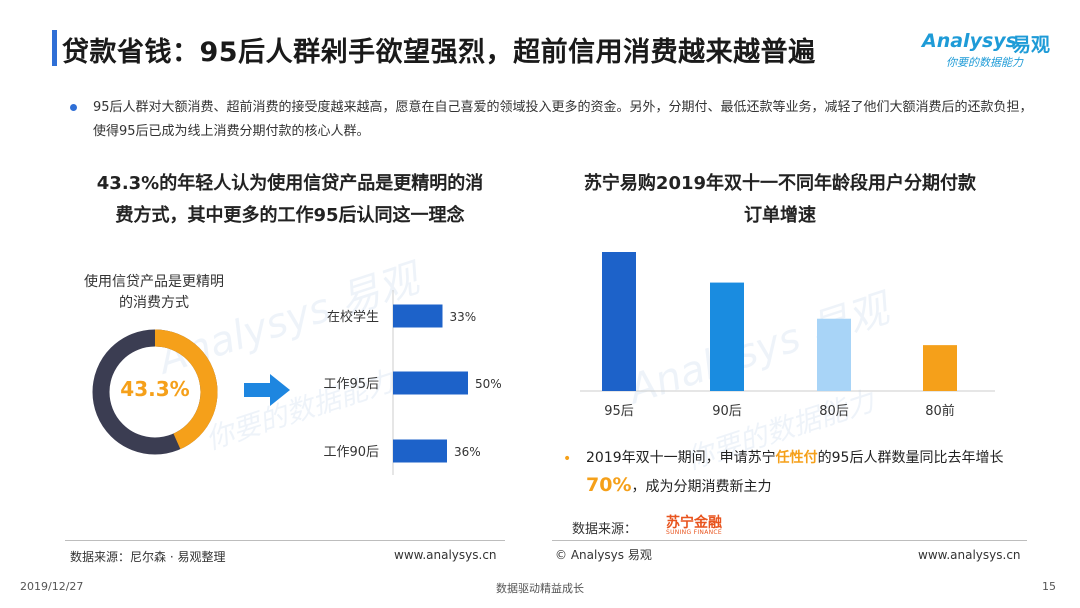 Image resolution: width=1080 pixels, height=608 pixels. I want to click on horizontal-bar-chart: 在校学生 33% 工作95后 50% 工作90后 36%, so click(412, 382).